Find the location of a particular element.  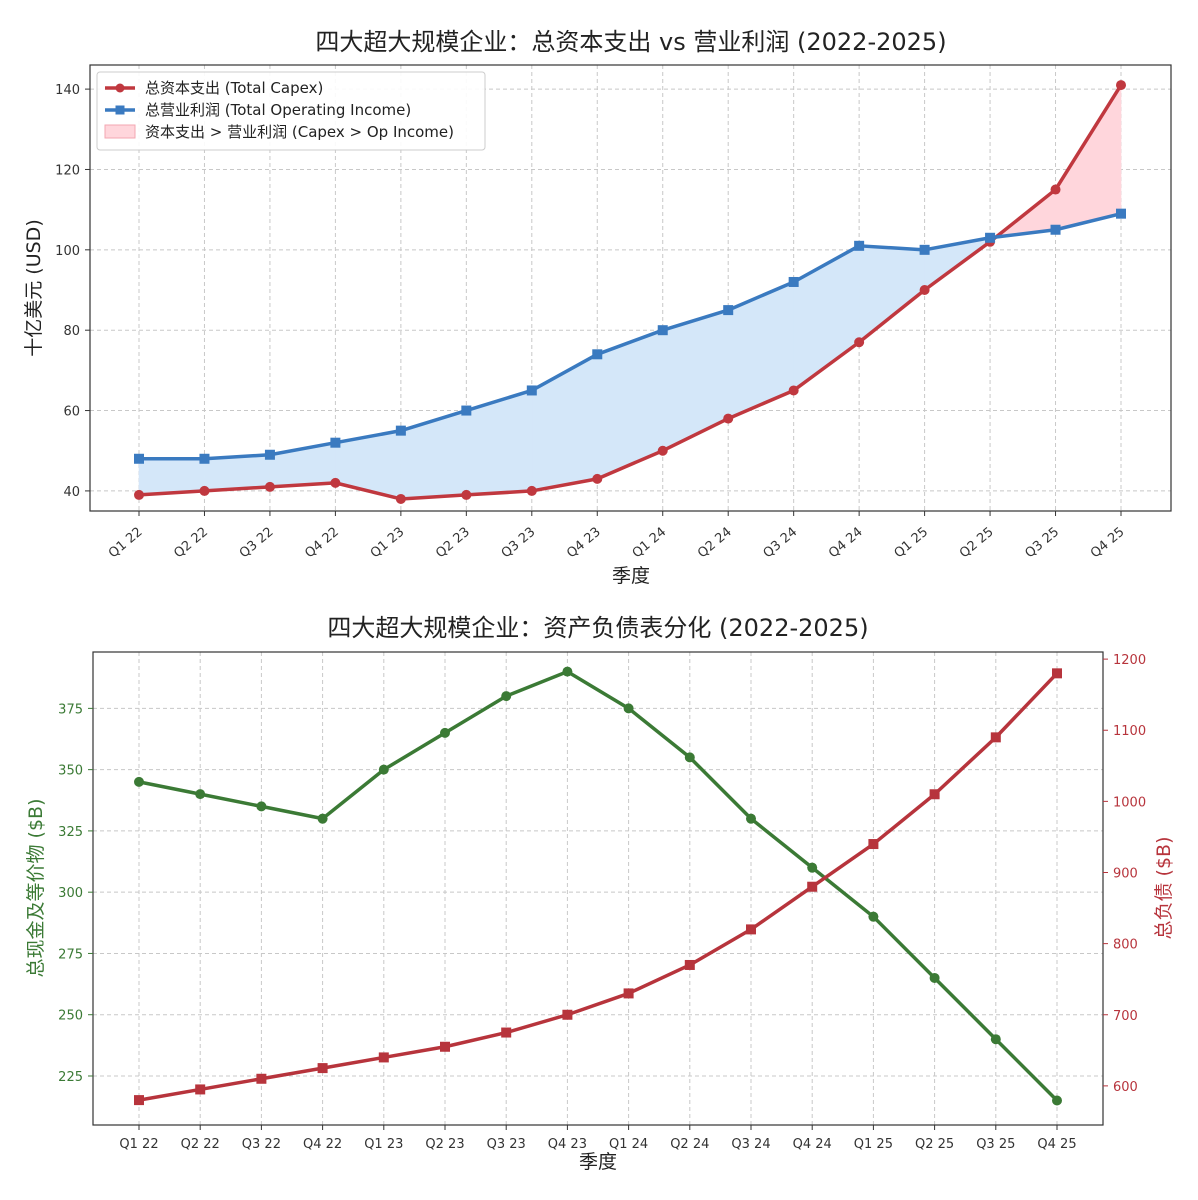

x-tick-label: Q4 25 is located at coordinates (1056, 1144).